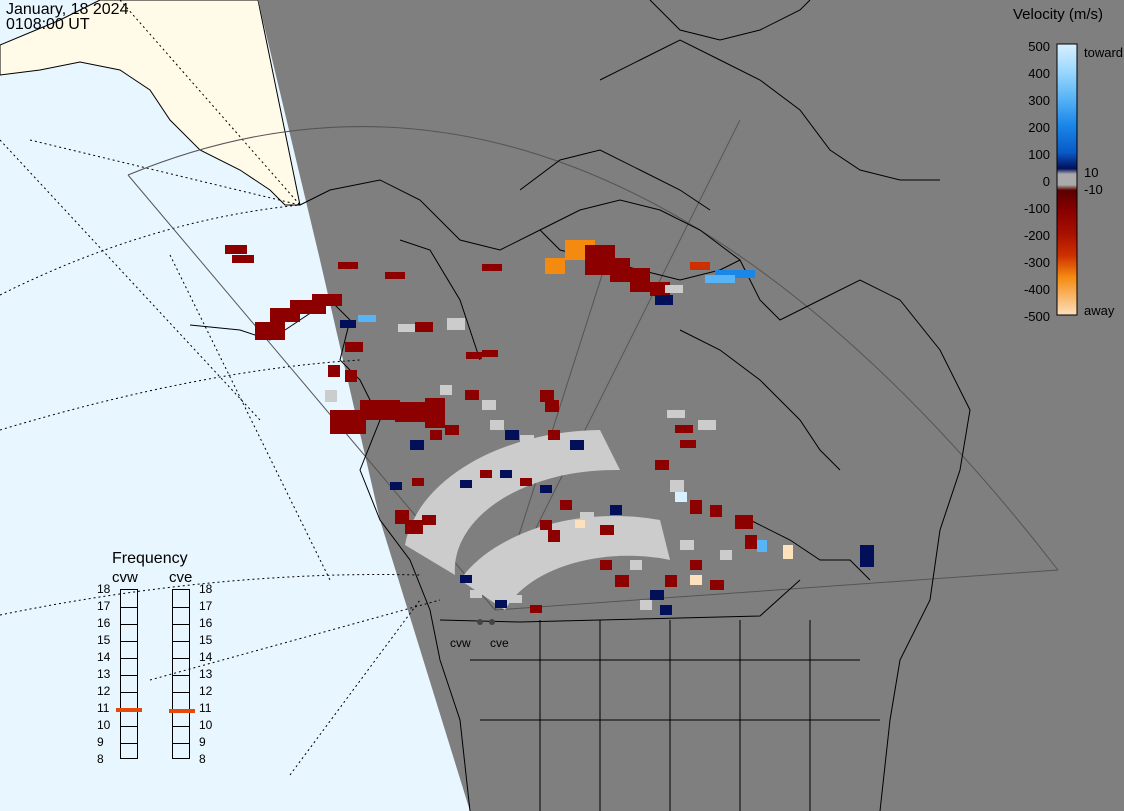  Describe the element at coordinates (1039, 100) in the screenshot. I see `colorbar-tick-label: 300` at that location.